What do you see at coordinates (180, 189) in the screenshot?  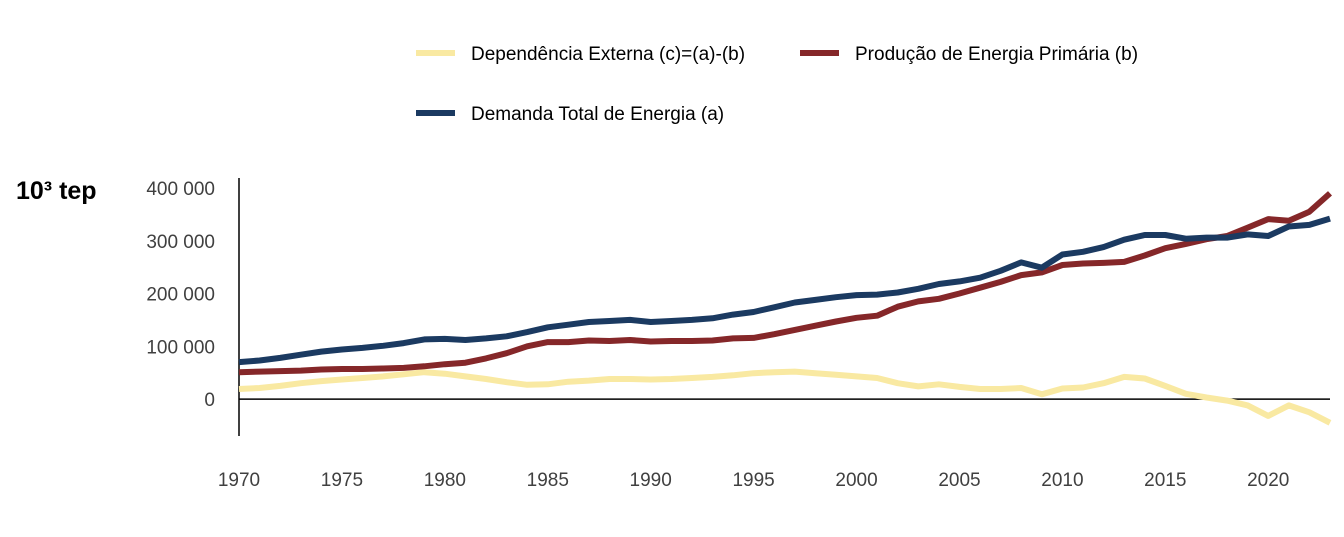 I see `y-tick-label: 400 000` at bounding box center [180, 189].